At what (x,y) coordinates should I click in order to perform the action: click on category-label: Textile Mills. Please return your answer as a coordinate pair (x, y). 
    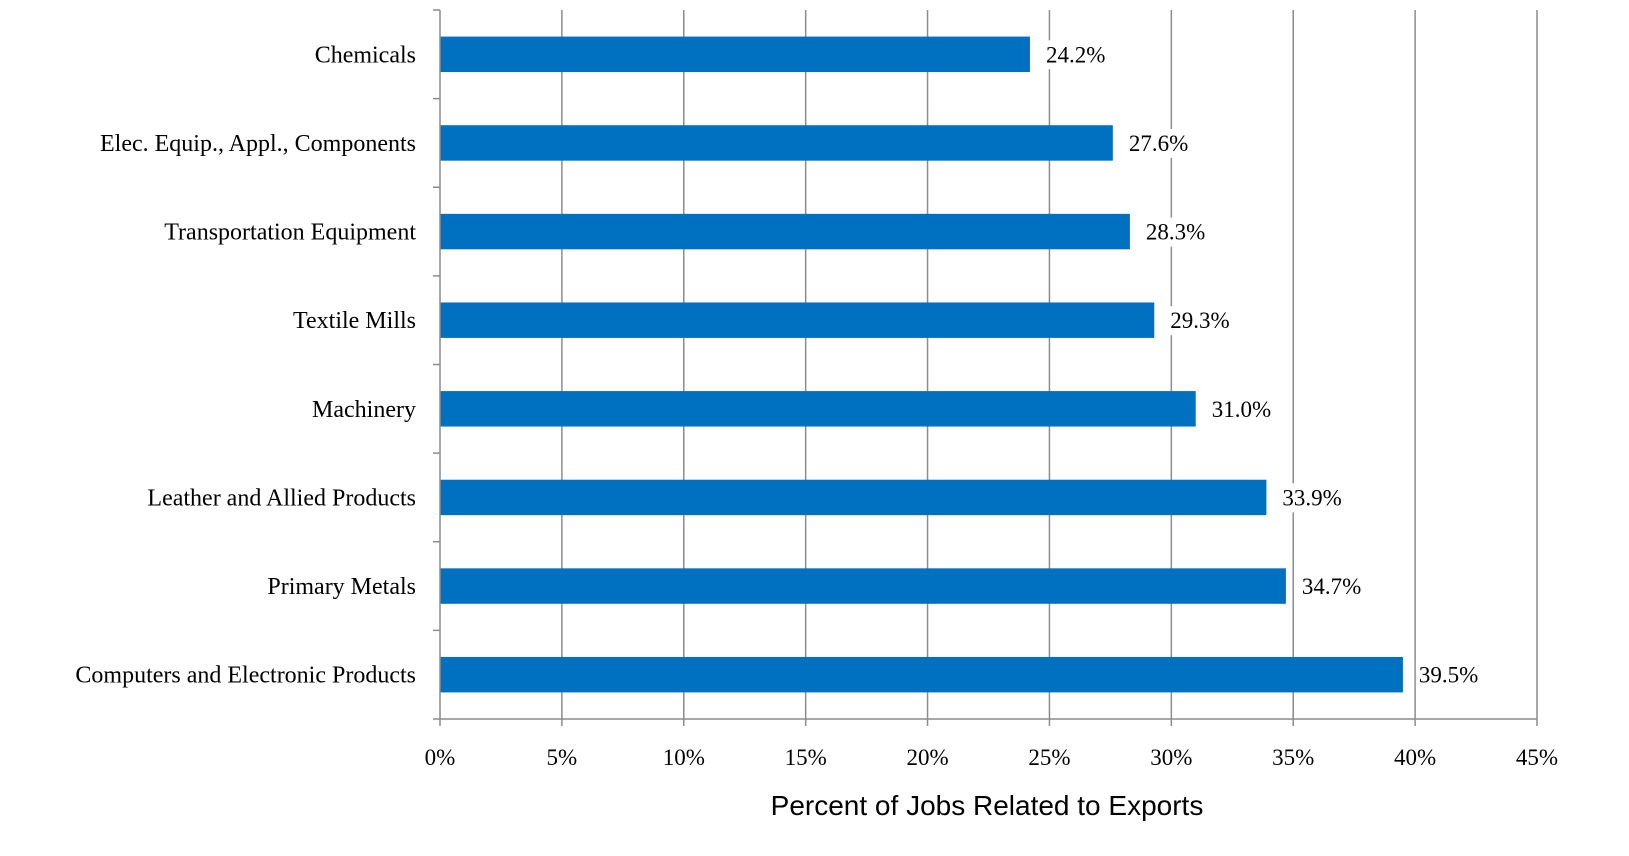
    Looking at the image, I should click on (354, 321).